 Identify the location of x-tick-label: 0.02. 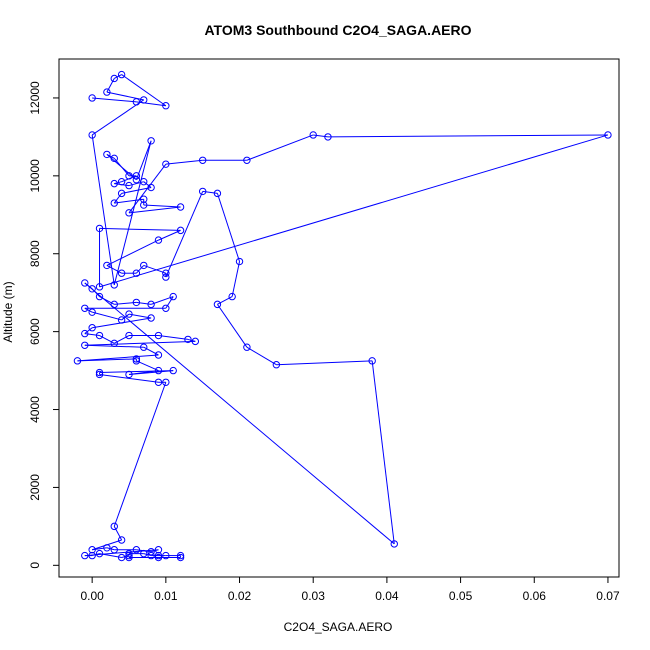
(240, 596).